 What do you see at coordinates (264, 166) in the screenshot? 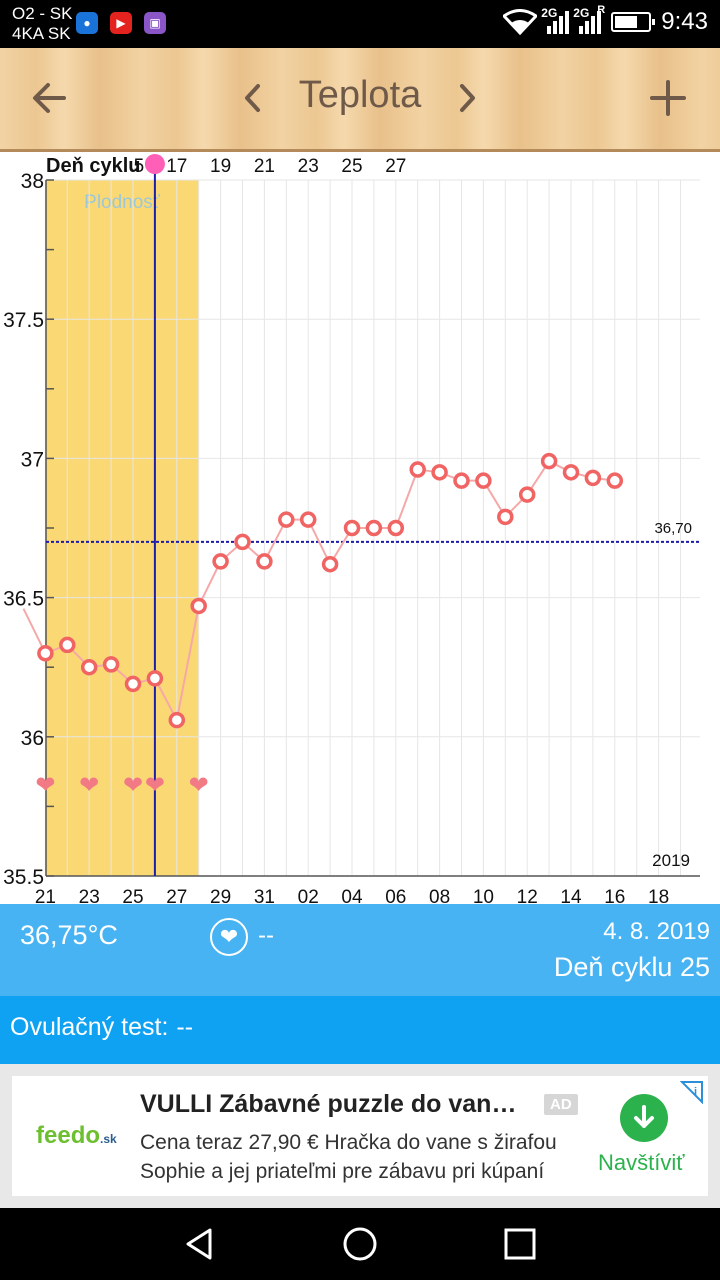
I see `top-tick-label: 21` at bounding box center [264, 166].